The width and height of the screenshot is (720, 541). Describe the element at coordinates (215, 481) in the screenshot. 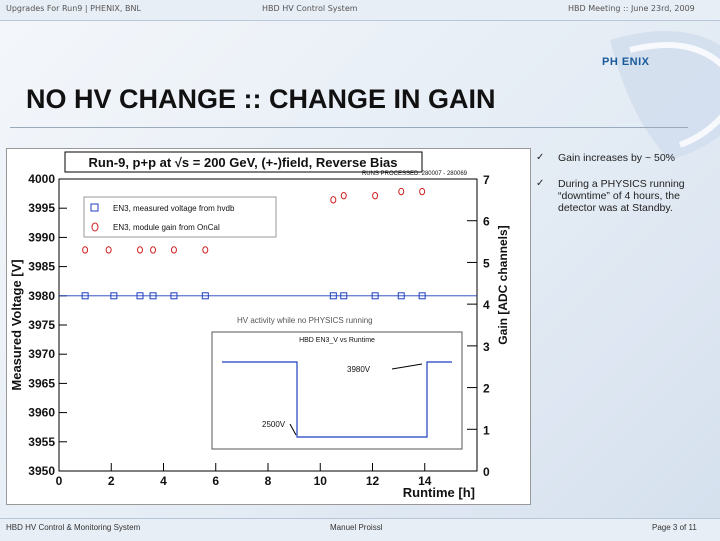

I see `x-tick-label: 6` at that location.